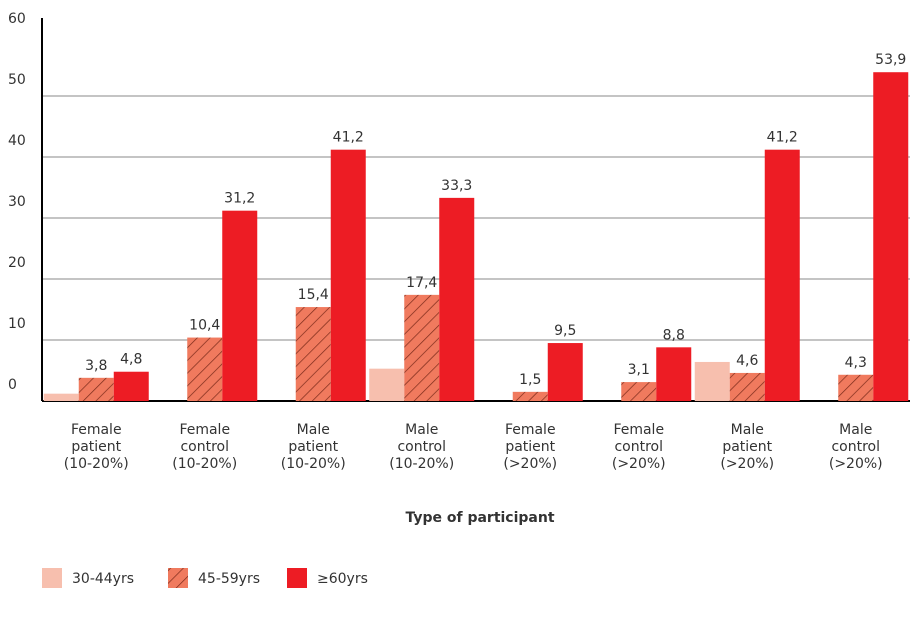  Describe the element at coordinates (103, 579) in the screenshot. I see `legend-label: 30-44yrs` at that location.